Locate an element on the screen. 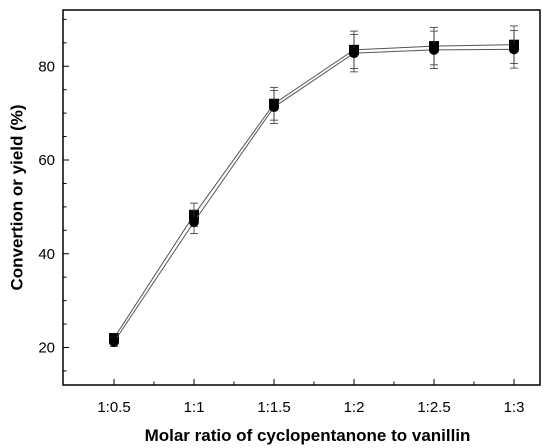 The height and width of the screenshot is (448, 550). x-tick-label: 1:2.5 is located at coordinates (433, 407).